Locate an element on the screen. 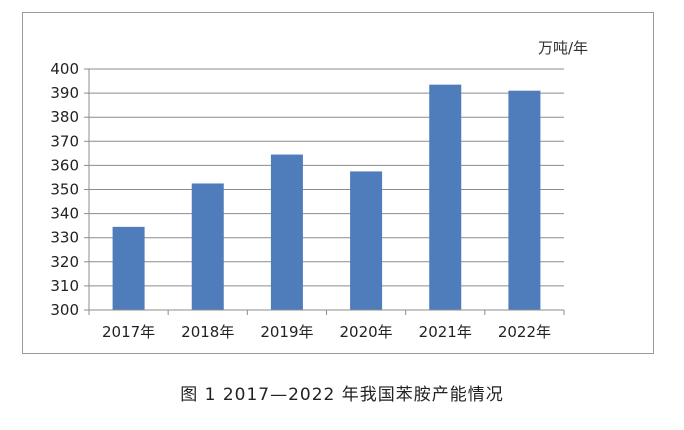 The image size is (684, 430). y-tick-label: 400 is located at coordinates (64, 69).